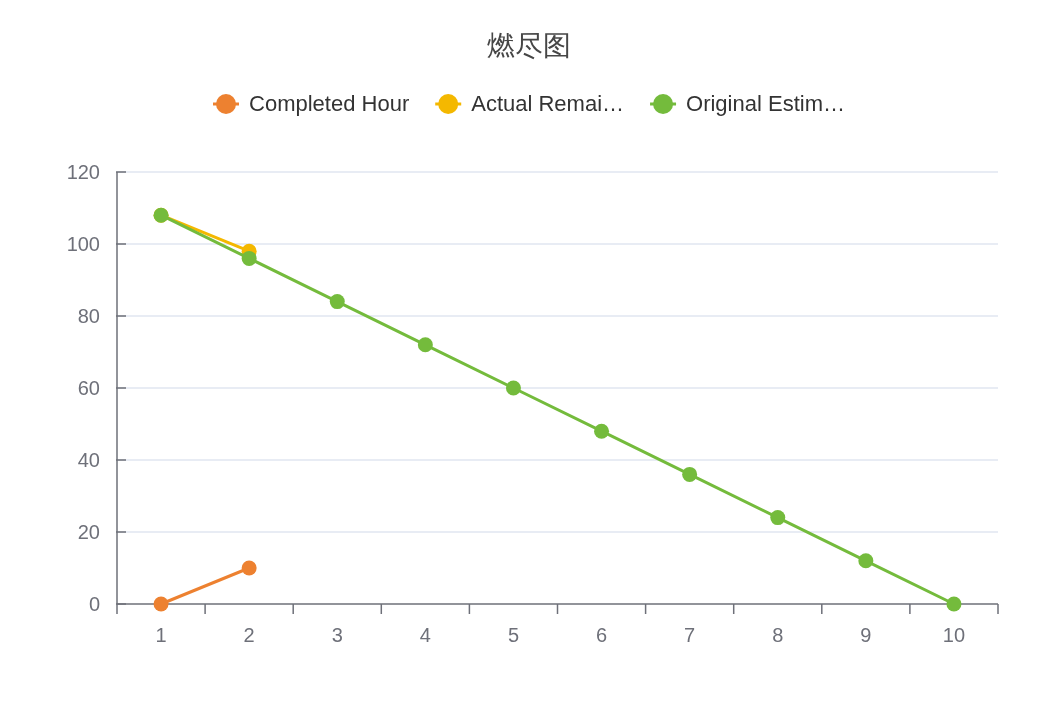  Describe the element at coordinates (249, 635) in the screenshot. I see `x-tick-label: 2` at that location.